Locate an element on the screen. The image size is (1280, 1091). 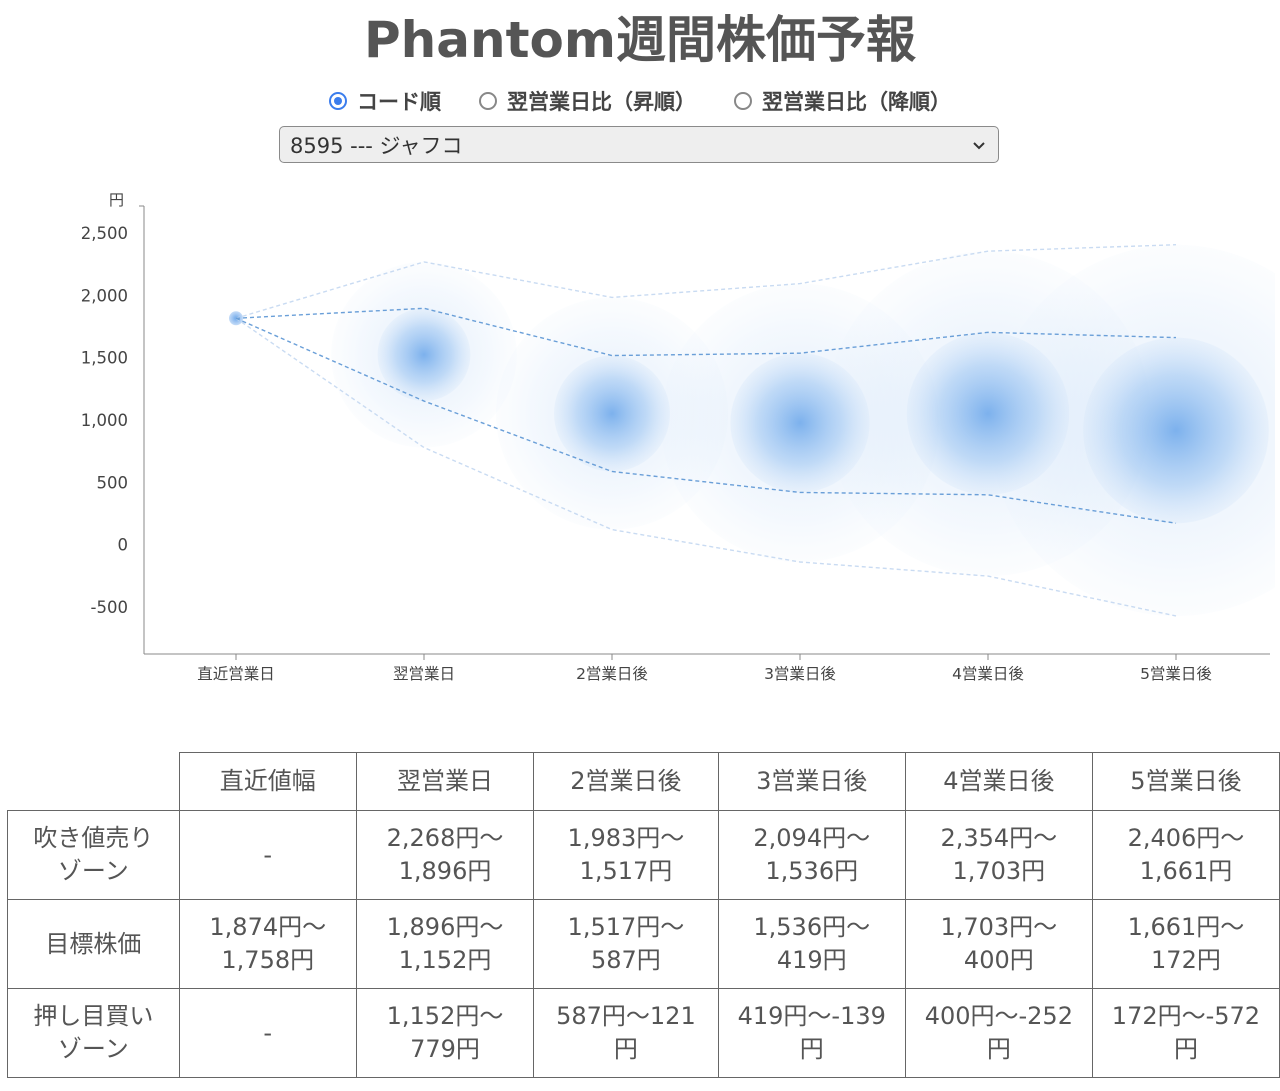
table-corner-cell is located at coordinates (93, 781).